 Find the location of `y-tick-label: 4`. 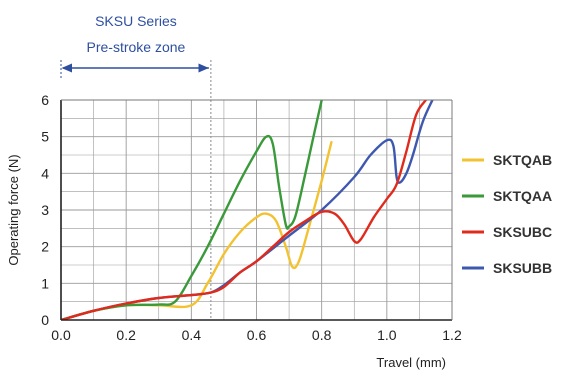

y-tick-label: 4 is located at coordinates (45, 173).